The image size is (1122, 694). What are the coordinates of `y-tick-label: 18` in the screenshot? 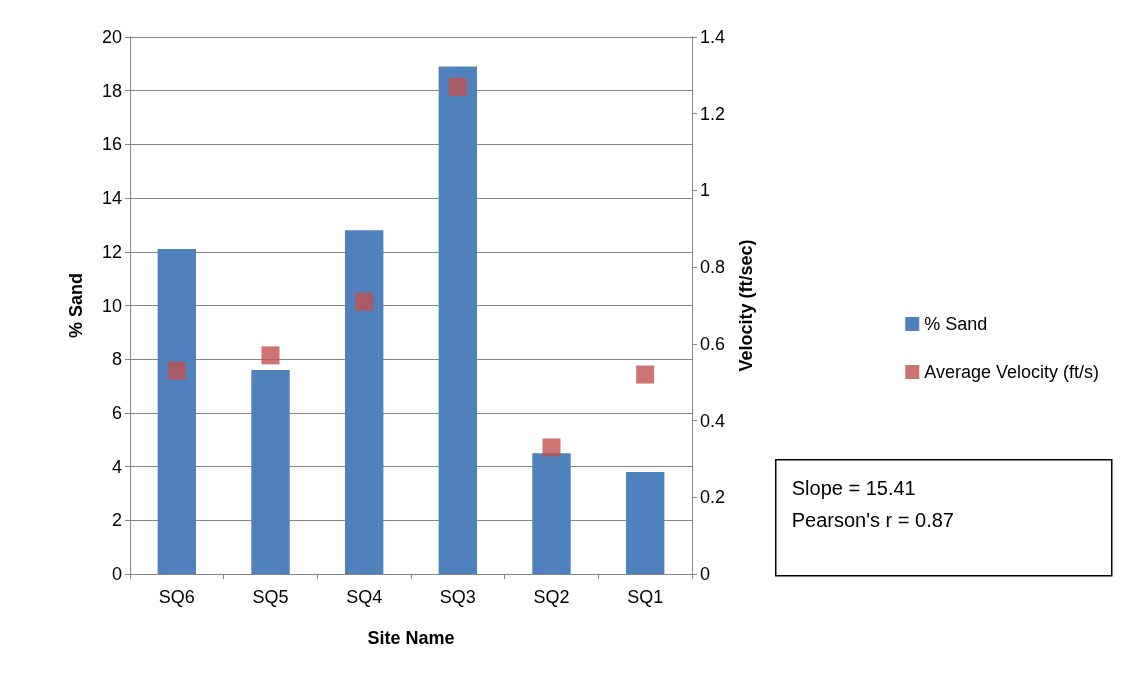 It's located at (111, 90).